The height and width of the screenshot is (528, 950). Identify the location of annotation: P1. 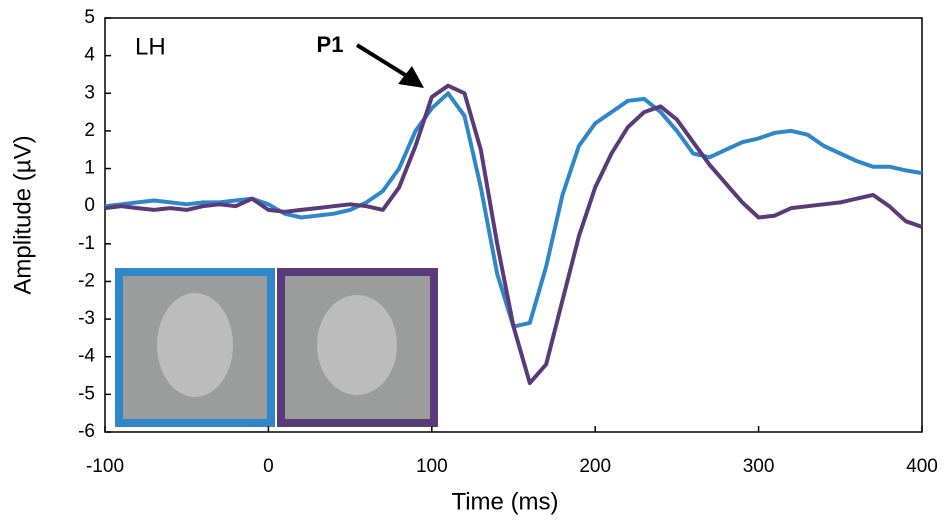
(330, 44).